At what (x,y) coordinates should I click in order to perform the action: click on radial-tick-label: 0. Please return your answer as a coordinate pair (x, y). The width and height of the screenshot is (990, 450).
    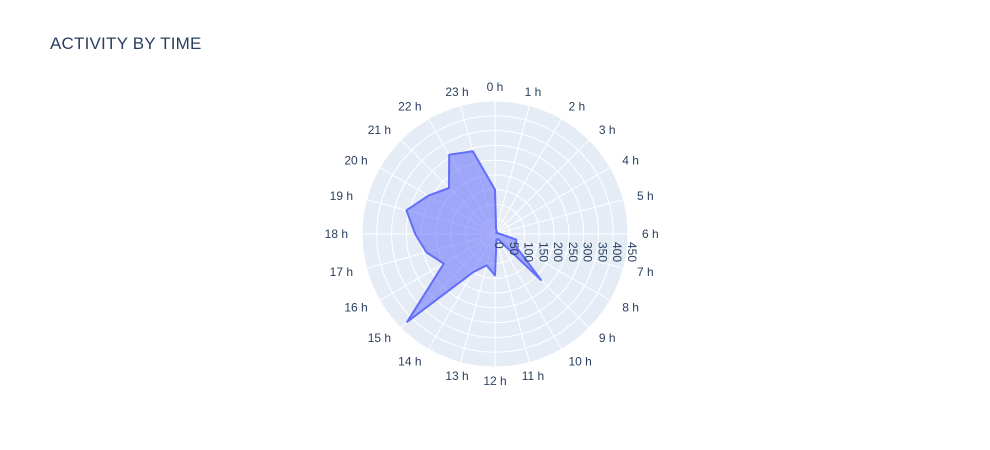
    Looking at the image, I should click on (499, 245).